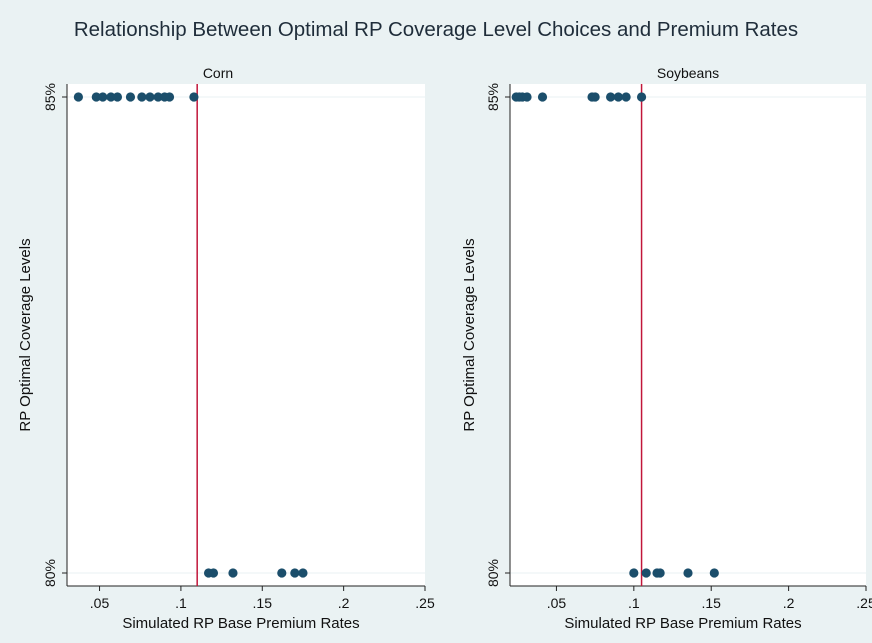 The image size is (872, 643). I want to click on soybeans-x-tick-label: .05, so click(557, 603).